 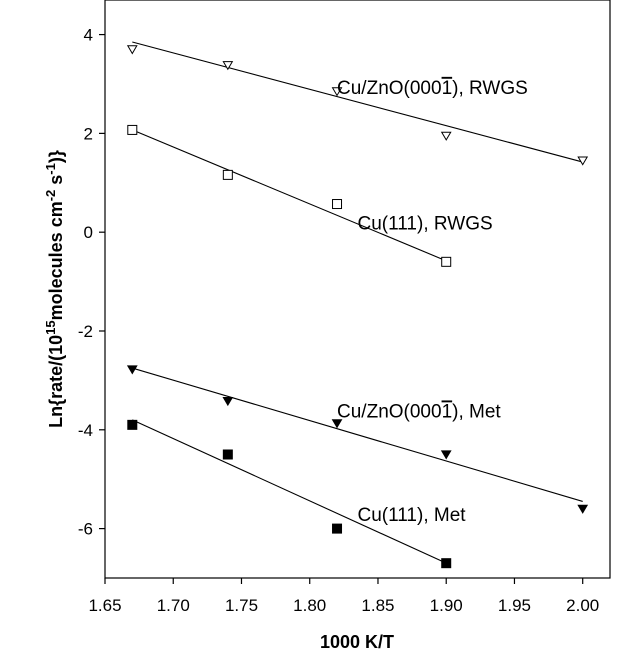 I want to click on y-axis-title: Ln{rate/(1015molecules cm-2 s-1)}, so click(x=55, y=289).